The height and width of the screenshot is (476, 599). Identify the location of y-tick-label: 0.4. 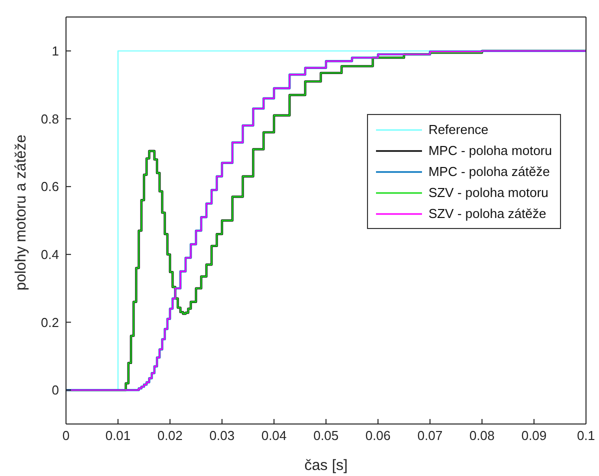
(49, 254).